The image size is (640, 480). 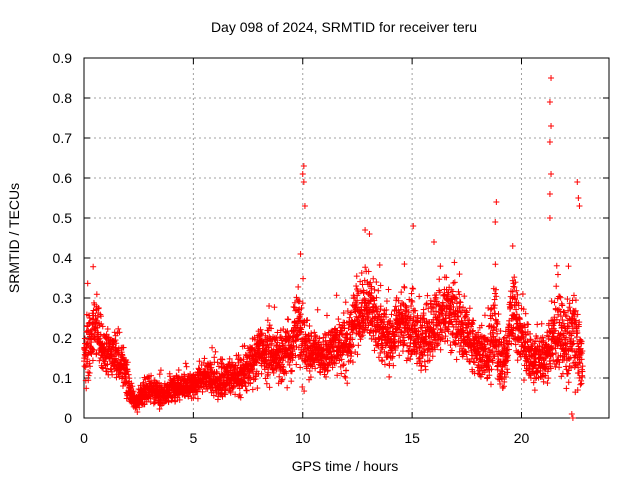 I want to click on y-tick-label: 0.2, so click(x=63, y=338).